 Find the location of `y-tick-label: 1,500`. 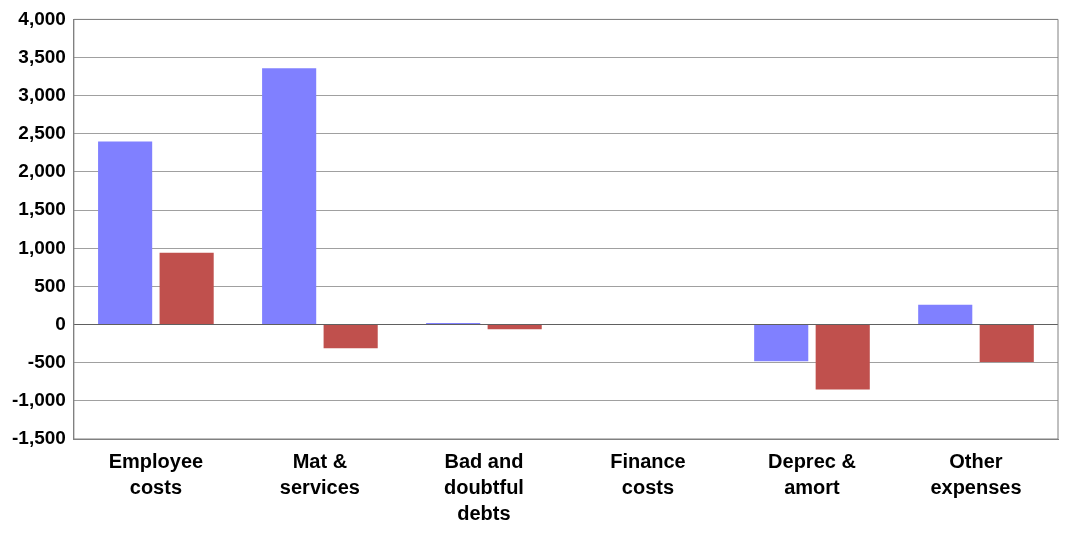

y-tick-label: 1,500 is located at coordinates (42, 209).